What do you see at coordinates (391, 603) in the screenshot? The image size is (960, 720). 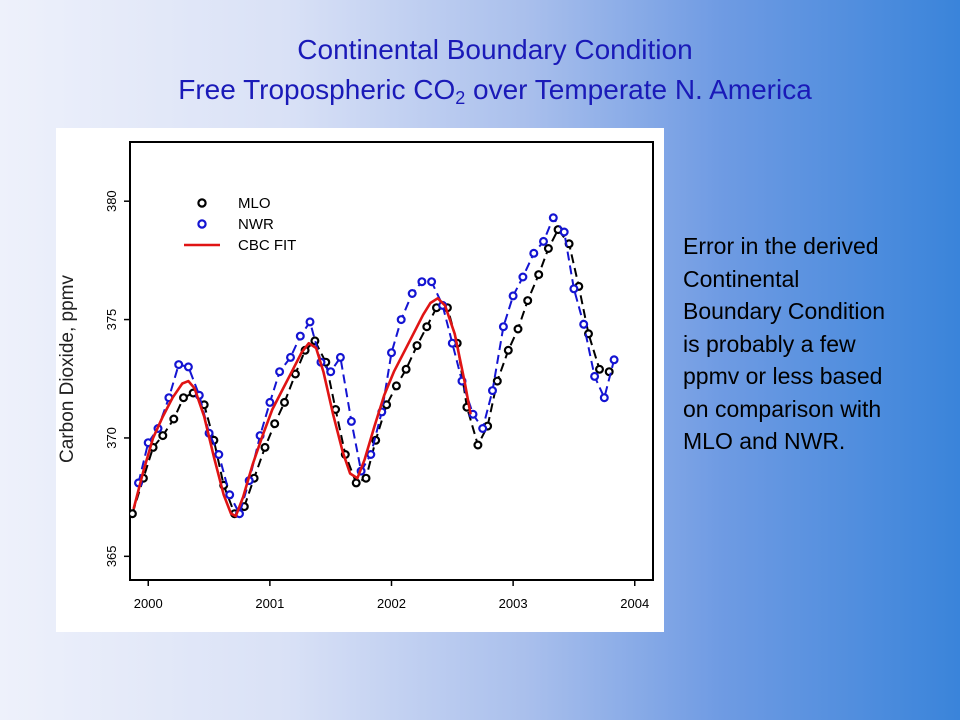 I see `x-tick-label: 2002` at bounding box center [391, 603].